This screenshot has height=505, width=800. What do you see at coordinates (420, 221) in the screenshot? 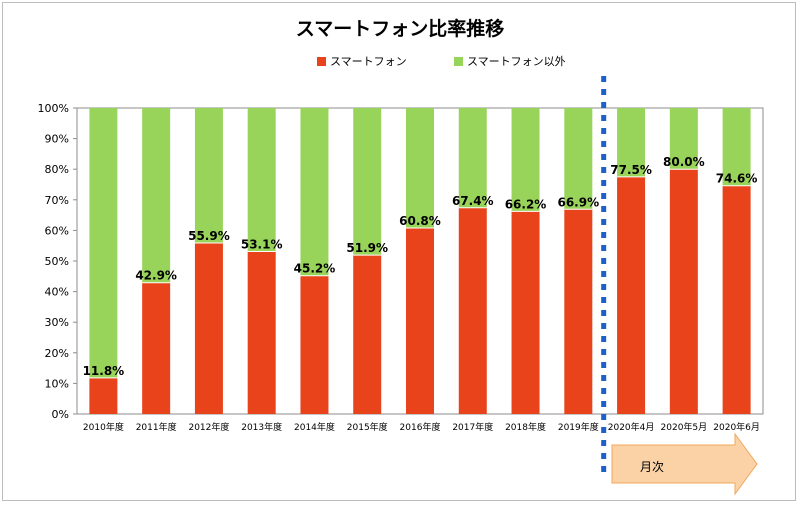
I see `data-label: 60.8%` at bounding box center [420, 221].